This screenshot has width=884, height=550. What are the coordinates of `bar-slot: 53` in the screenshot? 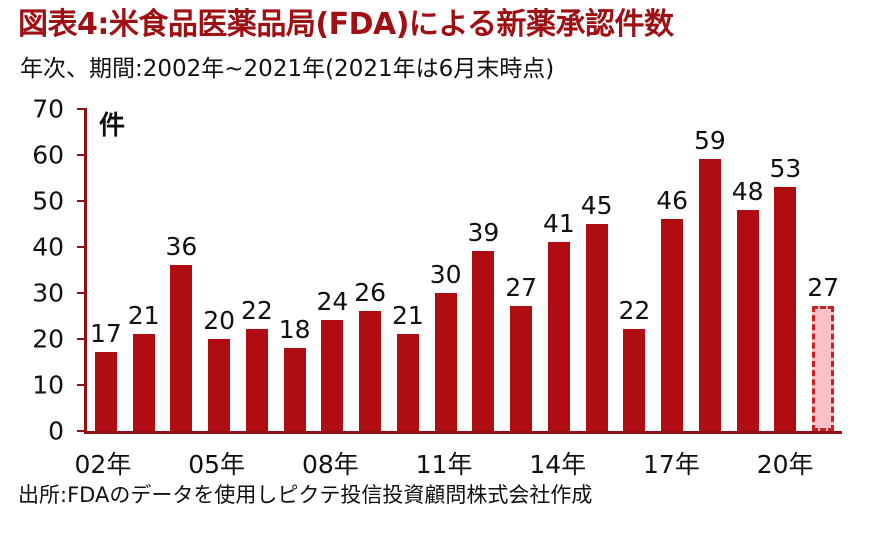 It's located at (786, 270).